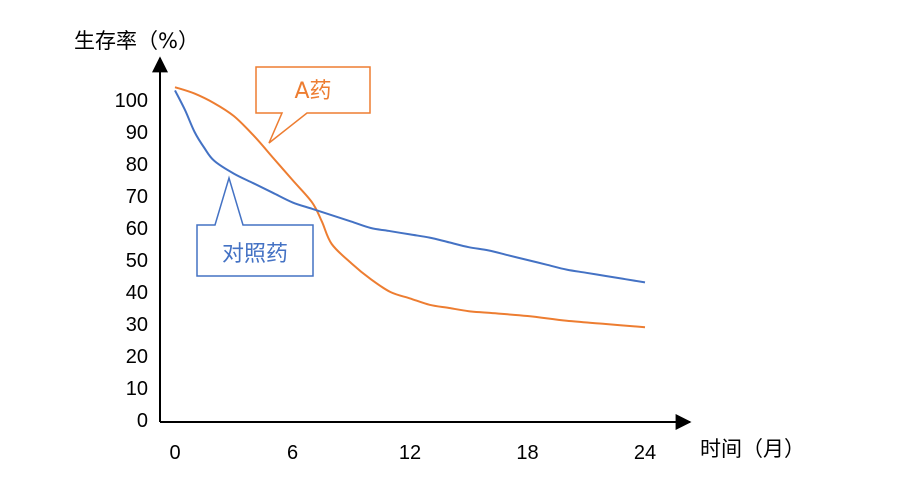 The width and height of the screenshot is (900, 499). Describe the element at coordinates (255, 254) in the screenshot. I see `callout-control-drug-label: 对照药` at that location.